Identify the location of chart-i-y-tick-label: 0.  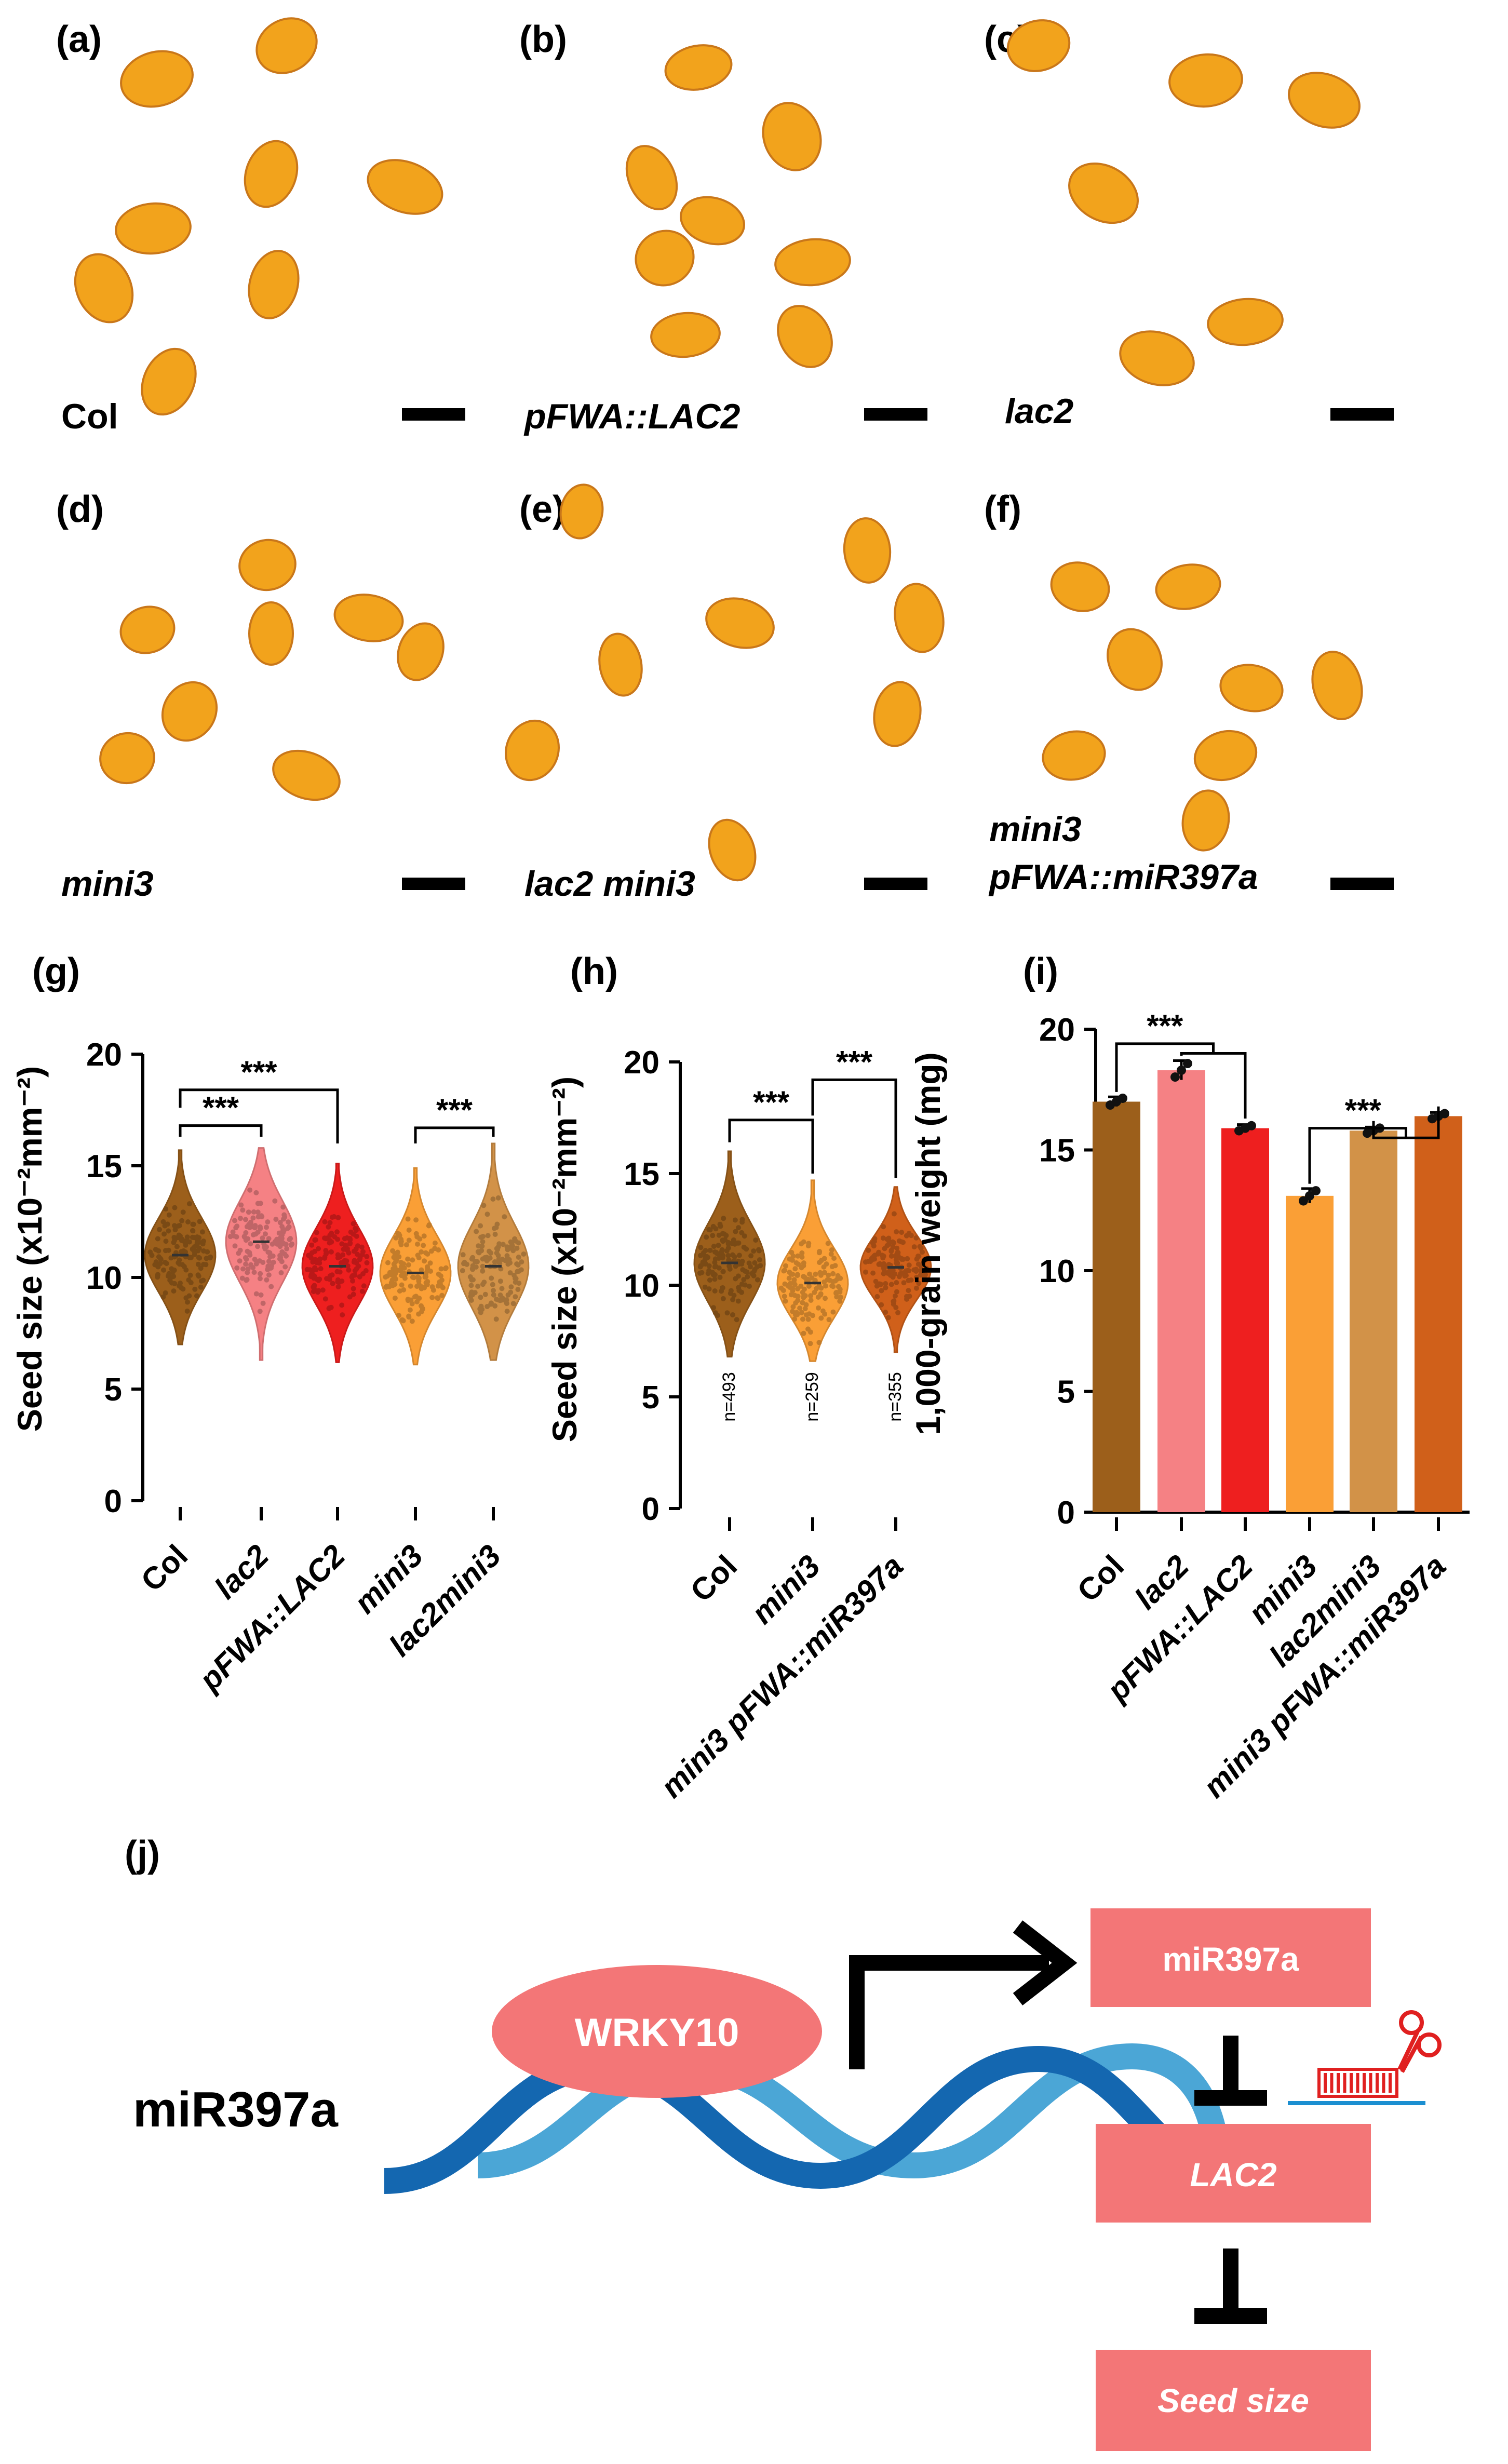
(1066, 1513).